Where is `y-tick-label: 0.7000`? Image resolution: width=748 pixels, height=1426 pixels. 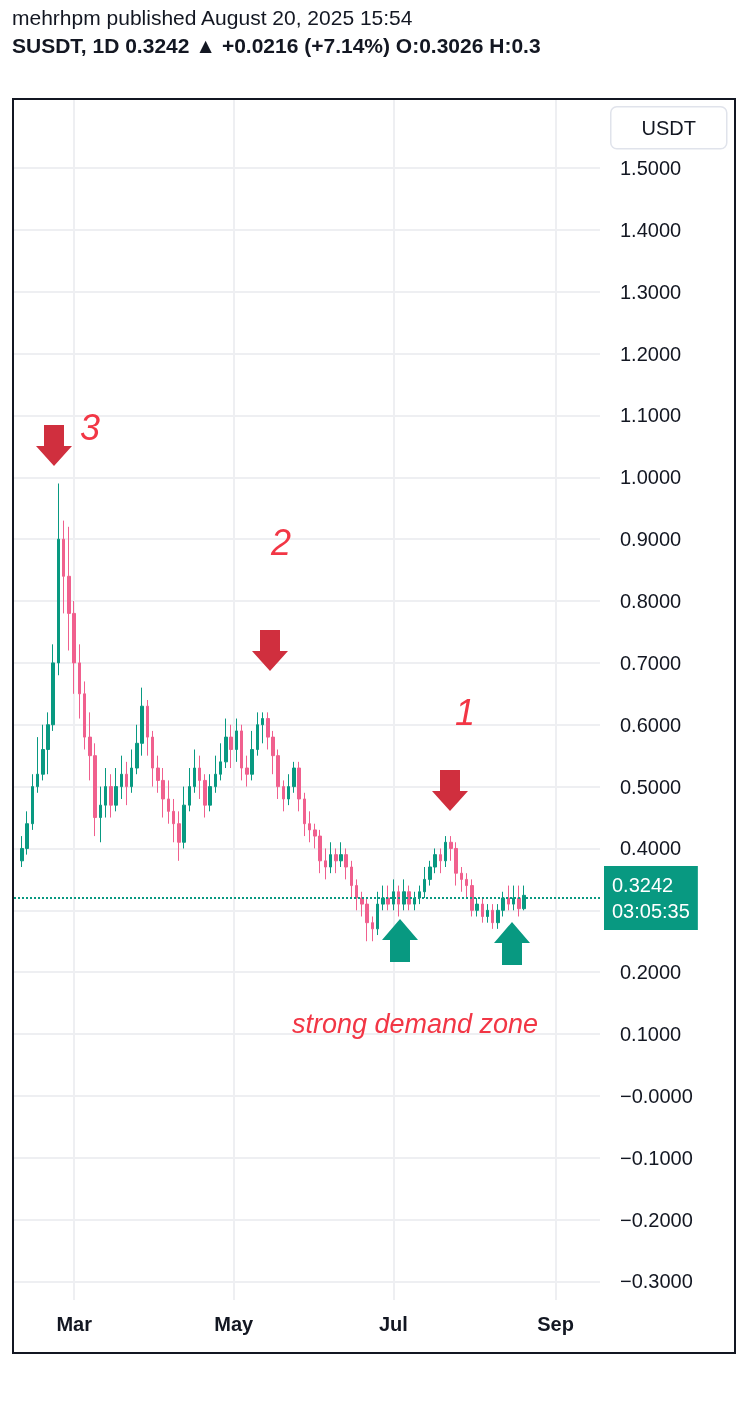
y-tick-label: 0.7000 is located at coordinates (651, 662).